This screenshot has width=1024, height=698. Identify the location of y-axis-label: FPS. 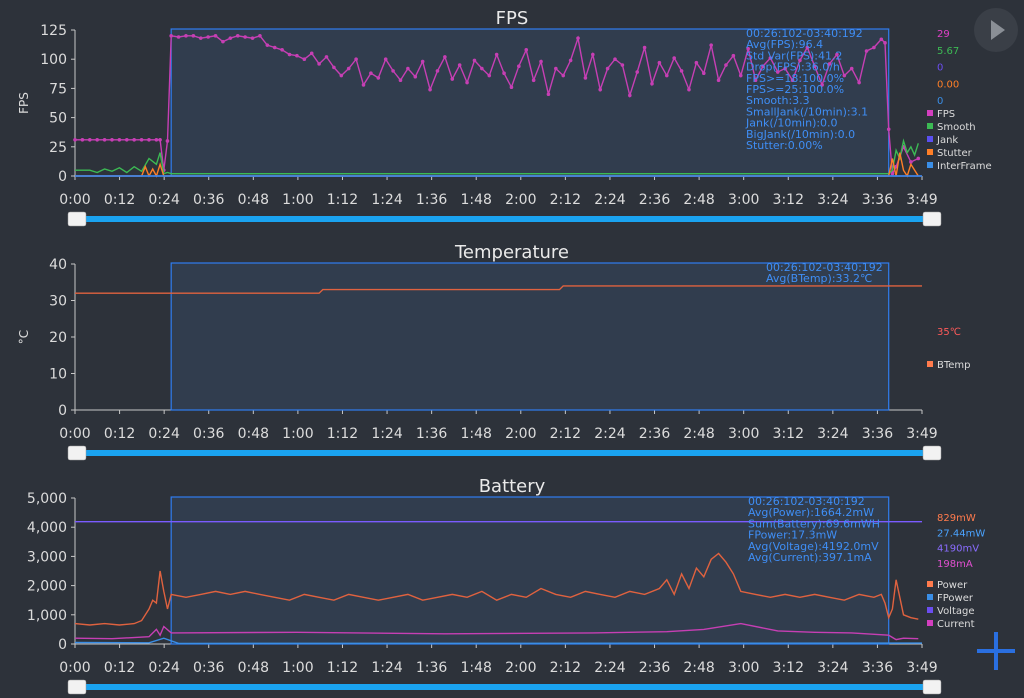
(24, 103).